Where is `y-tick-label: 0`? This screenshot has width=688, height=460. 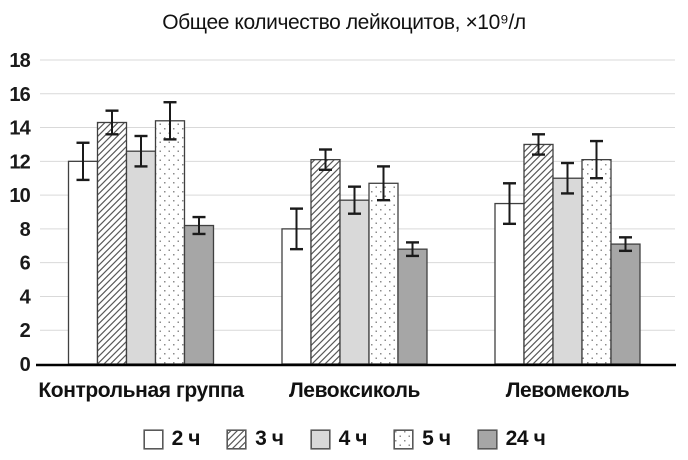 y-tick-label: 0 is located at coordinates (25, 365).